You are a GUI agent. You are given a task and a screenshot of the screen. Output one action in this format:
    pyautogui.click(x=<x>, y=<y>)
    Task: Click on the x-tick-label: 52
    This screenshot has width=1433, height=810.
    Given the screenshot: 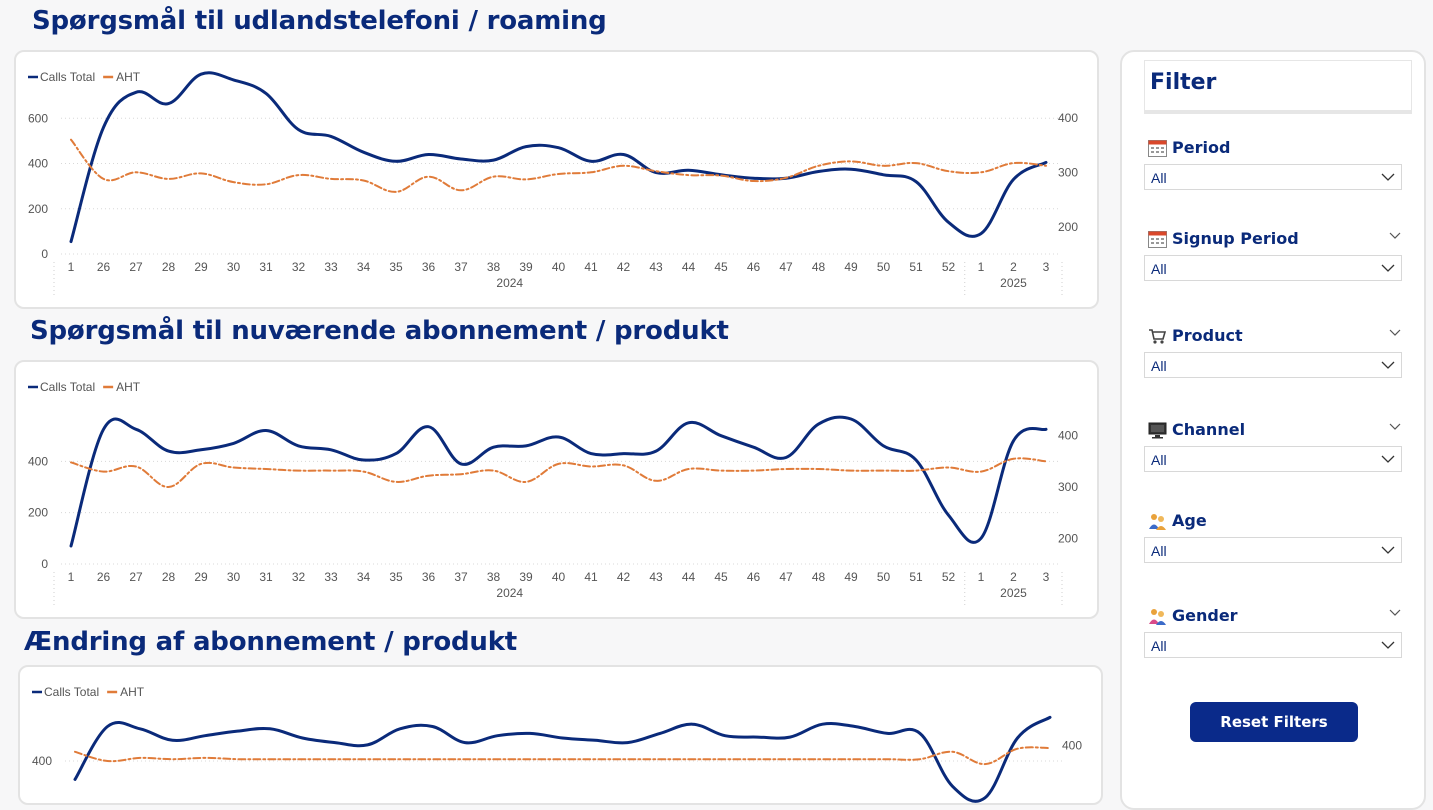 What is the action you would take?
    pyautogui.click(x=949, y=267)
    